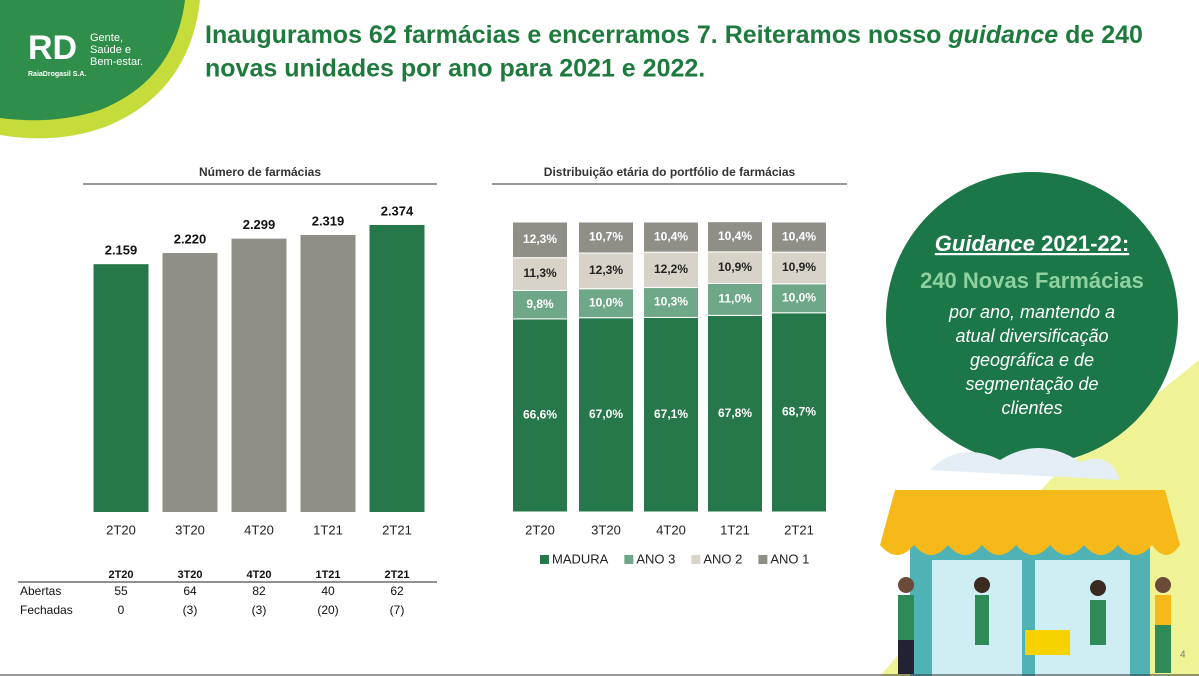  What do you see at coordinates (189, 575) in the screenshot?
I see `table-header: 3T20` at bounding box center [189, 575].